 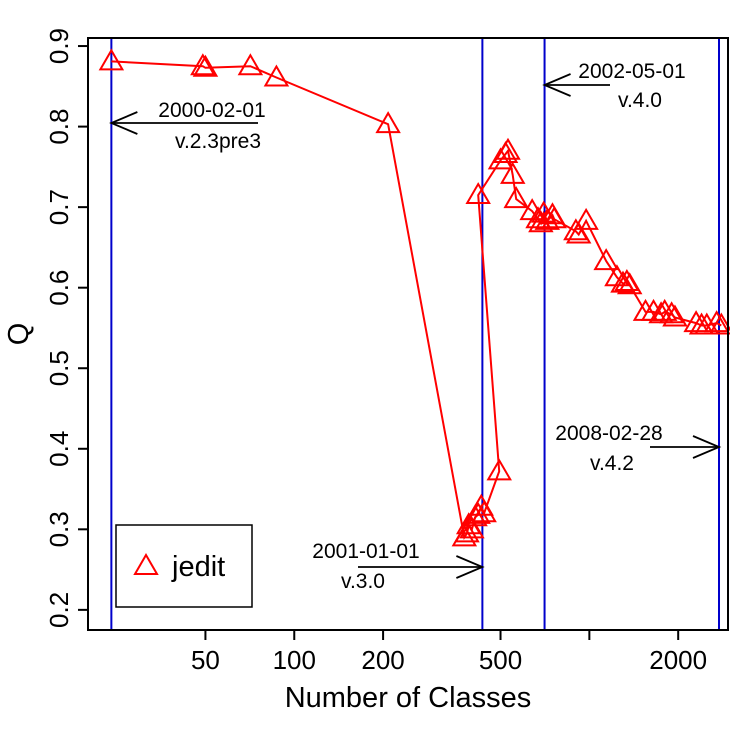 I want to click on y-tick-label: 0.2, so click(x=59, y=610).